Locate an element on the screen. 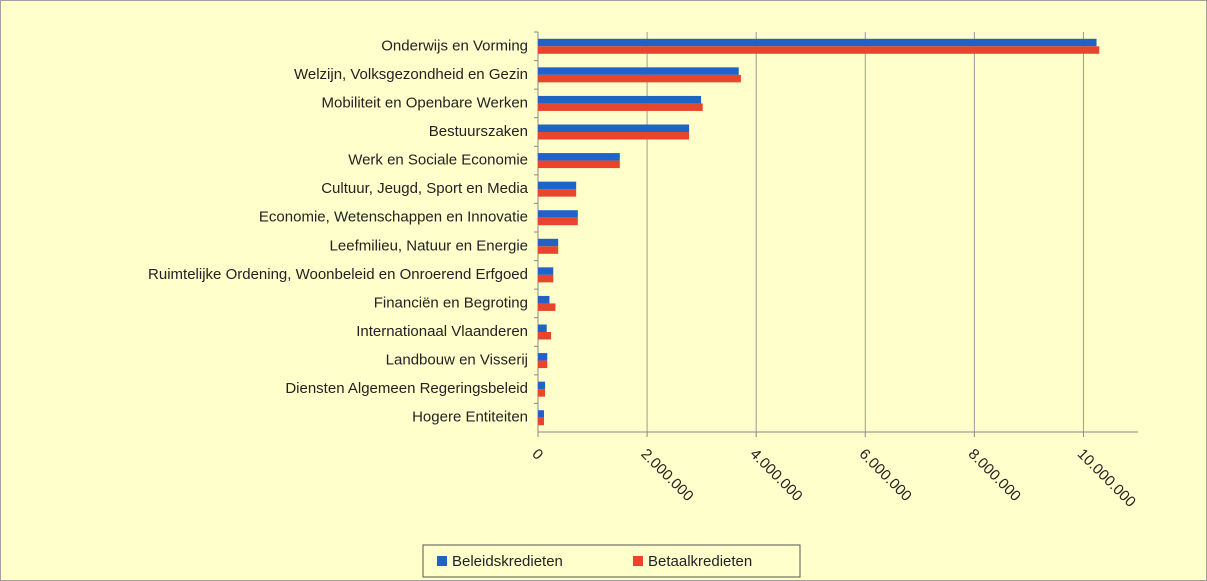  legend-label: Betaalkredieten is located at coordinates (700, 561).